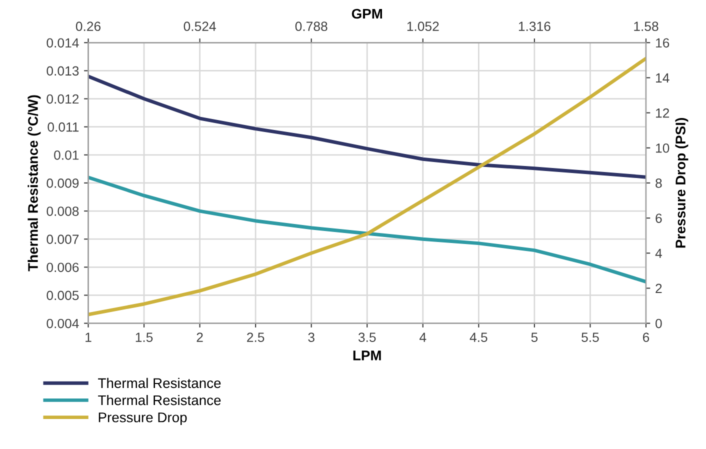 The image size is (706, 449). Describe the element at coordinates (663, 43) in the screenshot. I see `y2-tick-label: 16` at that location.